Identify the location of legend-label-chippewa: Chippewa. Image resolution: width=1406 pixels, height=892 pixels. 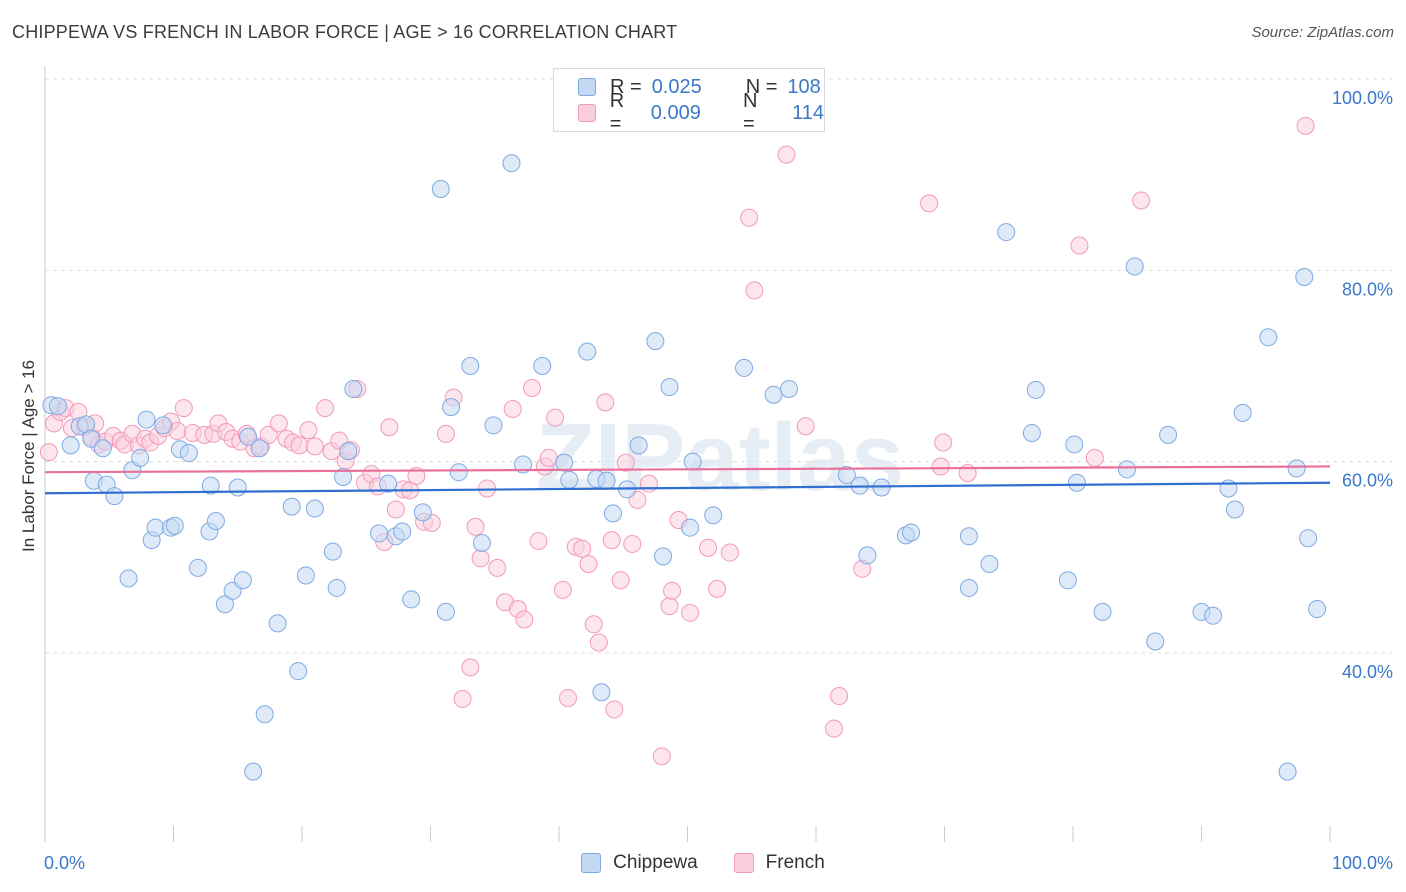
(655, 862).